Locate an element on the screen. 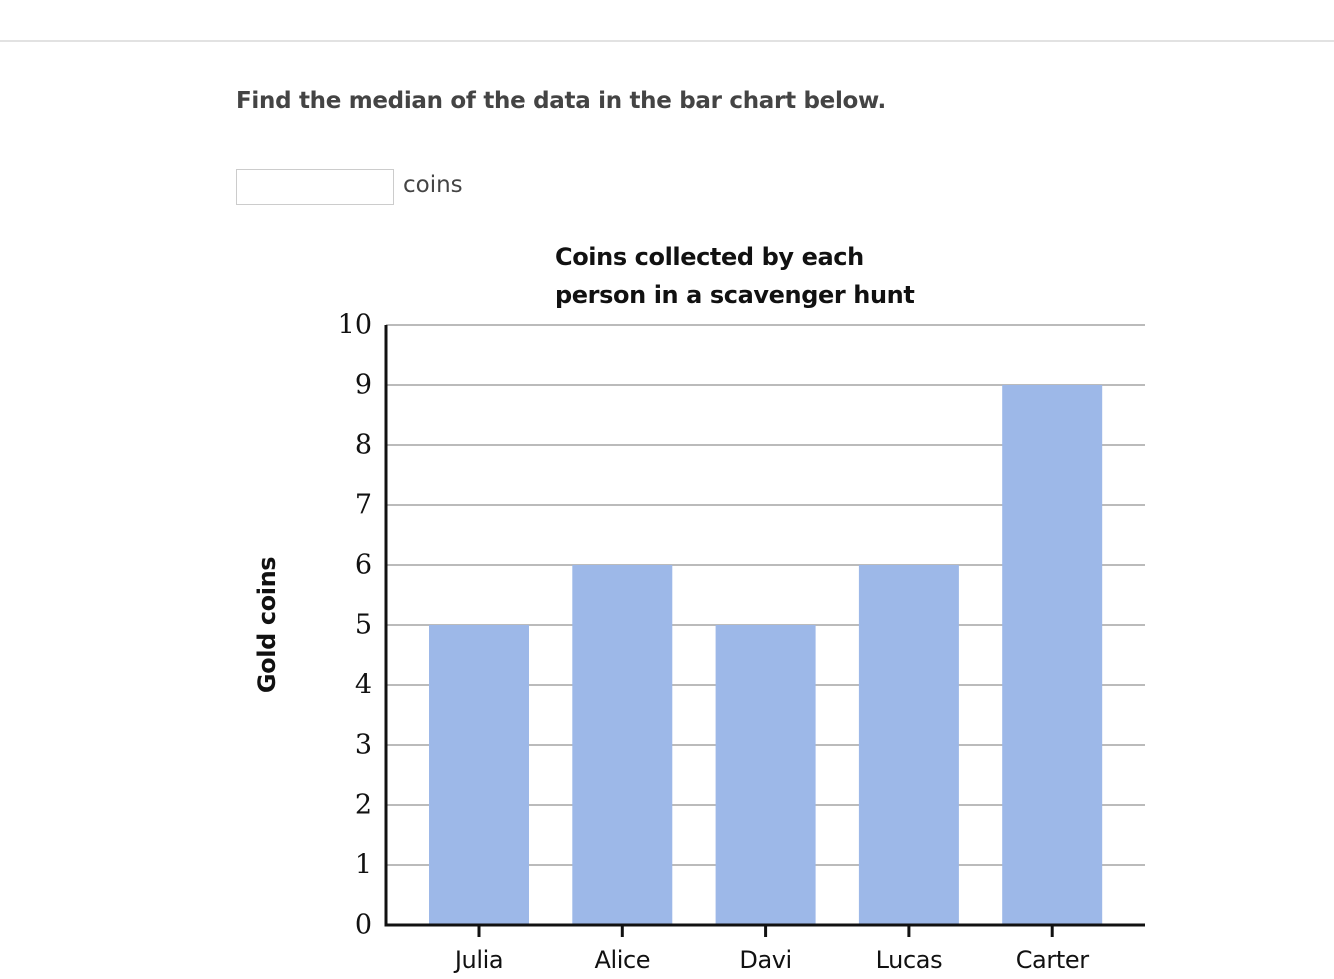  y-tick-label: 9 is located at coordinates (363, 385).